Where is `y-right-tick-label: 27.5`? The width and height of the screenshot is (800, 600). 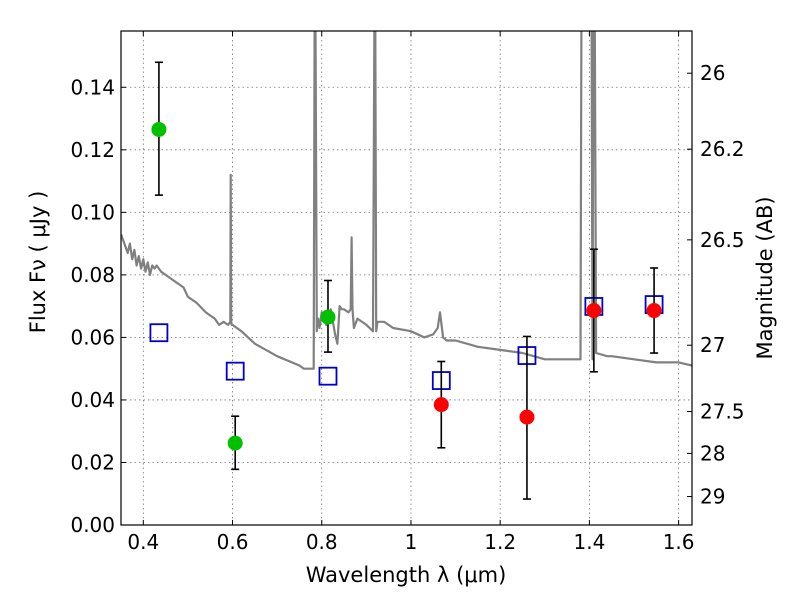
y-right-tick-label: 27.5 is located at coordinates (722, 412).